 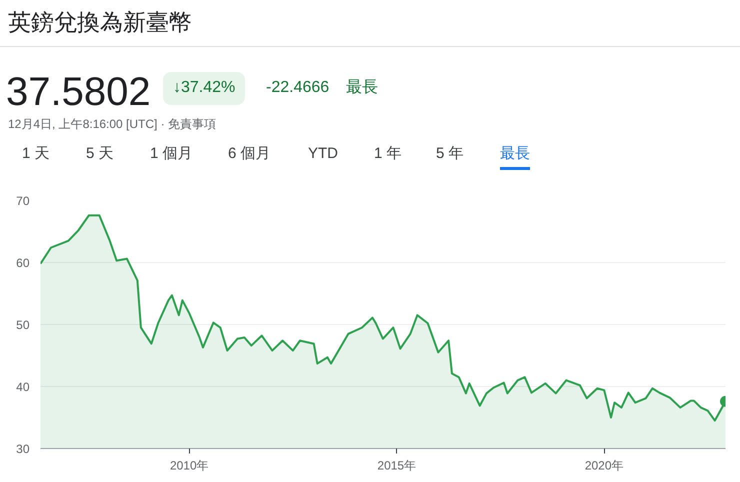 What do you see at coordinates (204, 88) in the screenshot?
I see `text: ↓37.42%` at bounding box center [204, 88].